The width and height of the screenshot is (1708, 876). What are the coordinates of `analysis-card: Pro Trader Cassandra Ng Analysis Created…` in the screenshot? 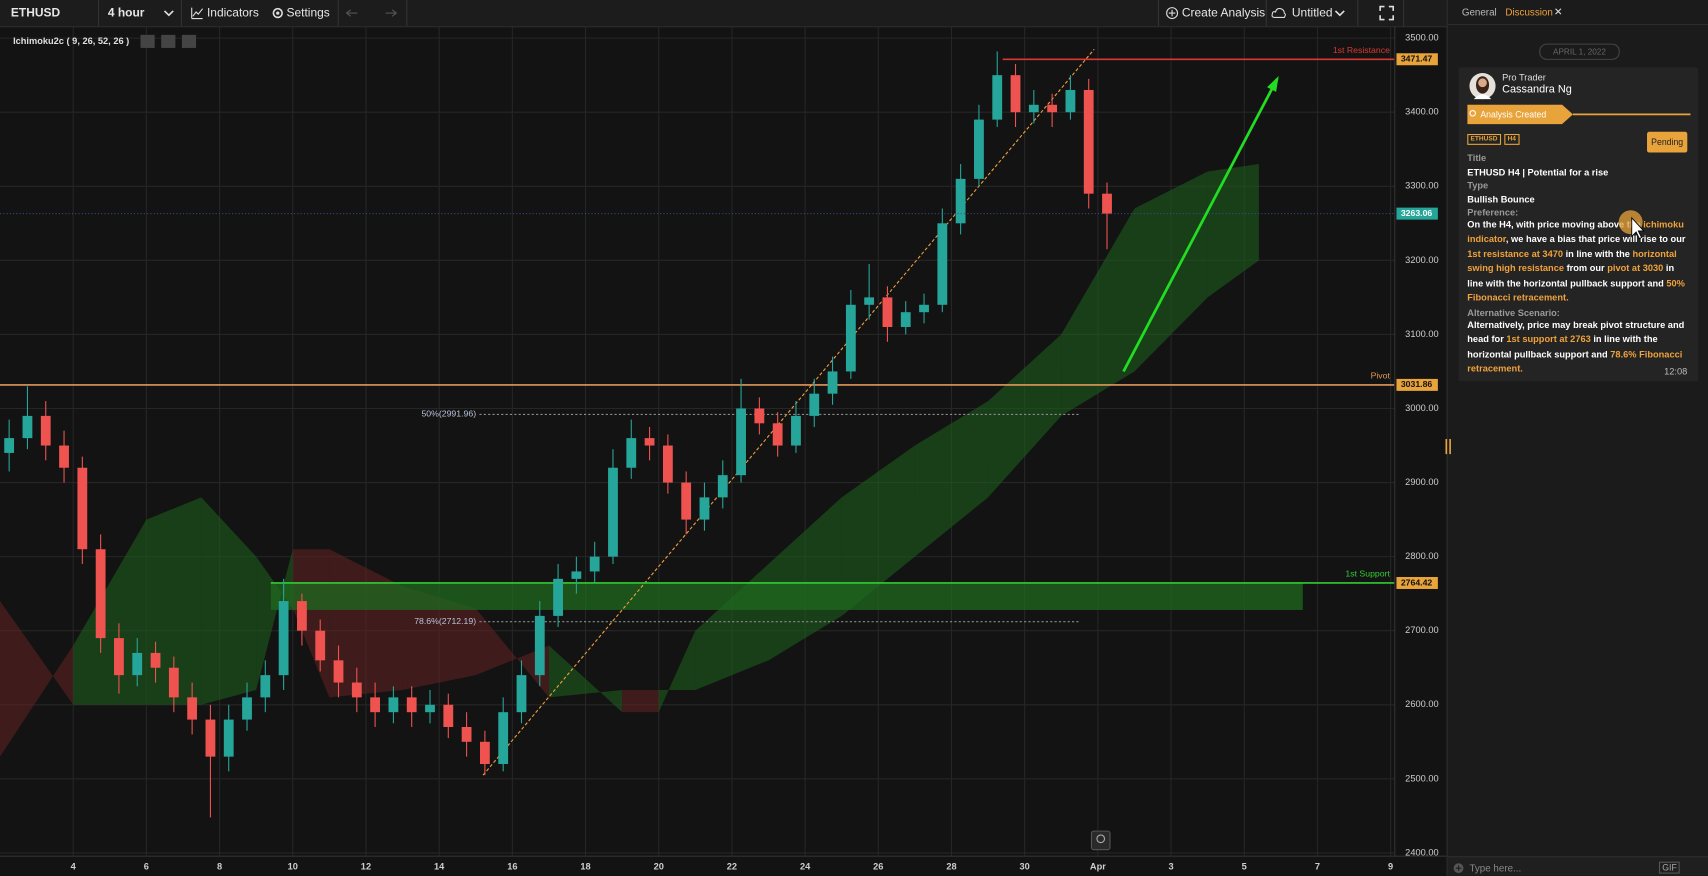 It's located at (1578, 224).